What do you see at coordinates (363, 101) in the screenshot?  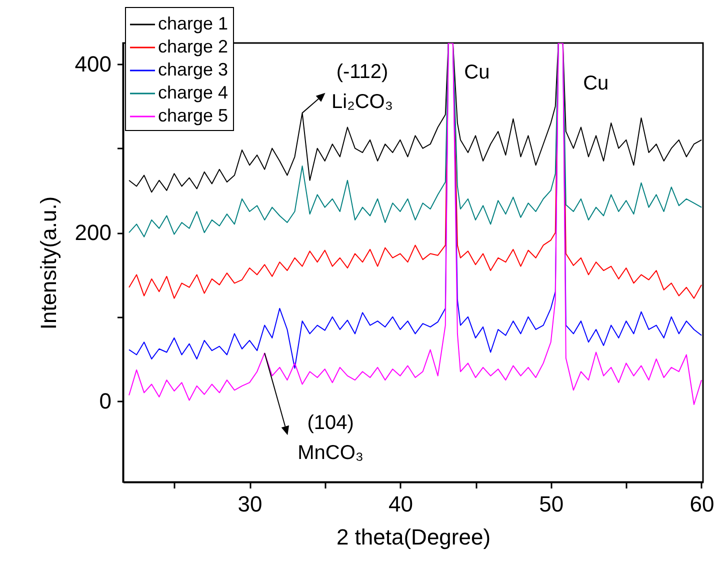 I see `annotation: Li₂CO₃` at bounding box center [363, 101].